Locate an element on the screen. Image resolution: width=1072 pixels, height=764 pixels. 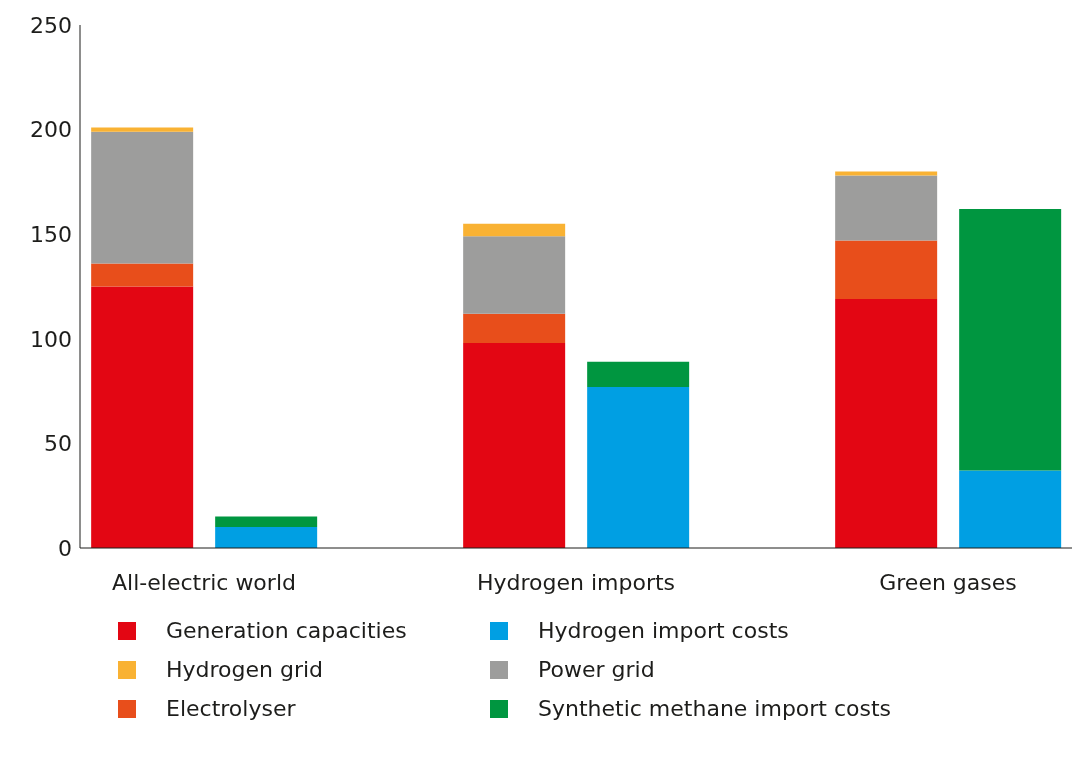
legend-label: Synthetic methane import costs is located at coordinates (715, 708).